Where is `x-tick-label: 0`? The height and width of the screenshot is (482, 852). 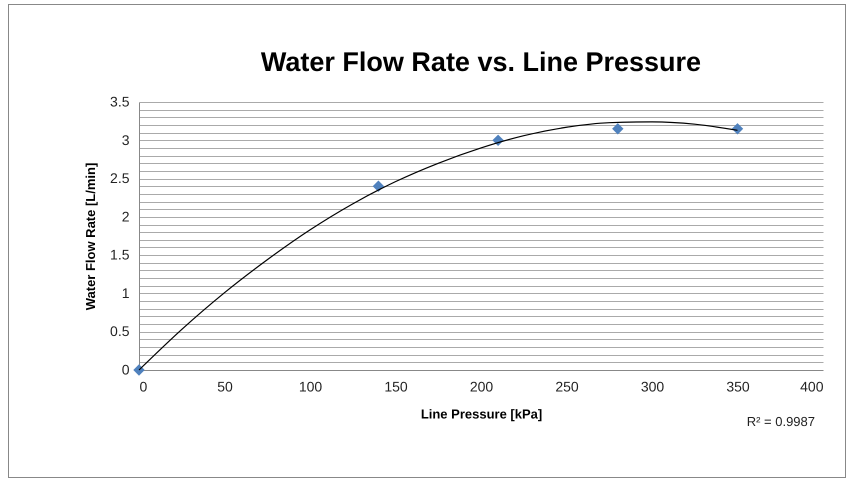
x-tick-label: 0 is located at coordinates (144, 386).